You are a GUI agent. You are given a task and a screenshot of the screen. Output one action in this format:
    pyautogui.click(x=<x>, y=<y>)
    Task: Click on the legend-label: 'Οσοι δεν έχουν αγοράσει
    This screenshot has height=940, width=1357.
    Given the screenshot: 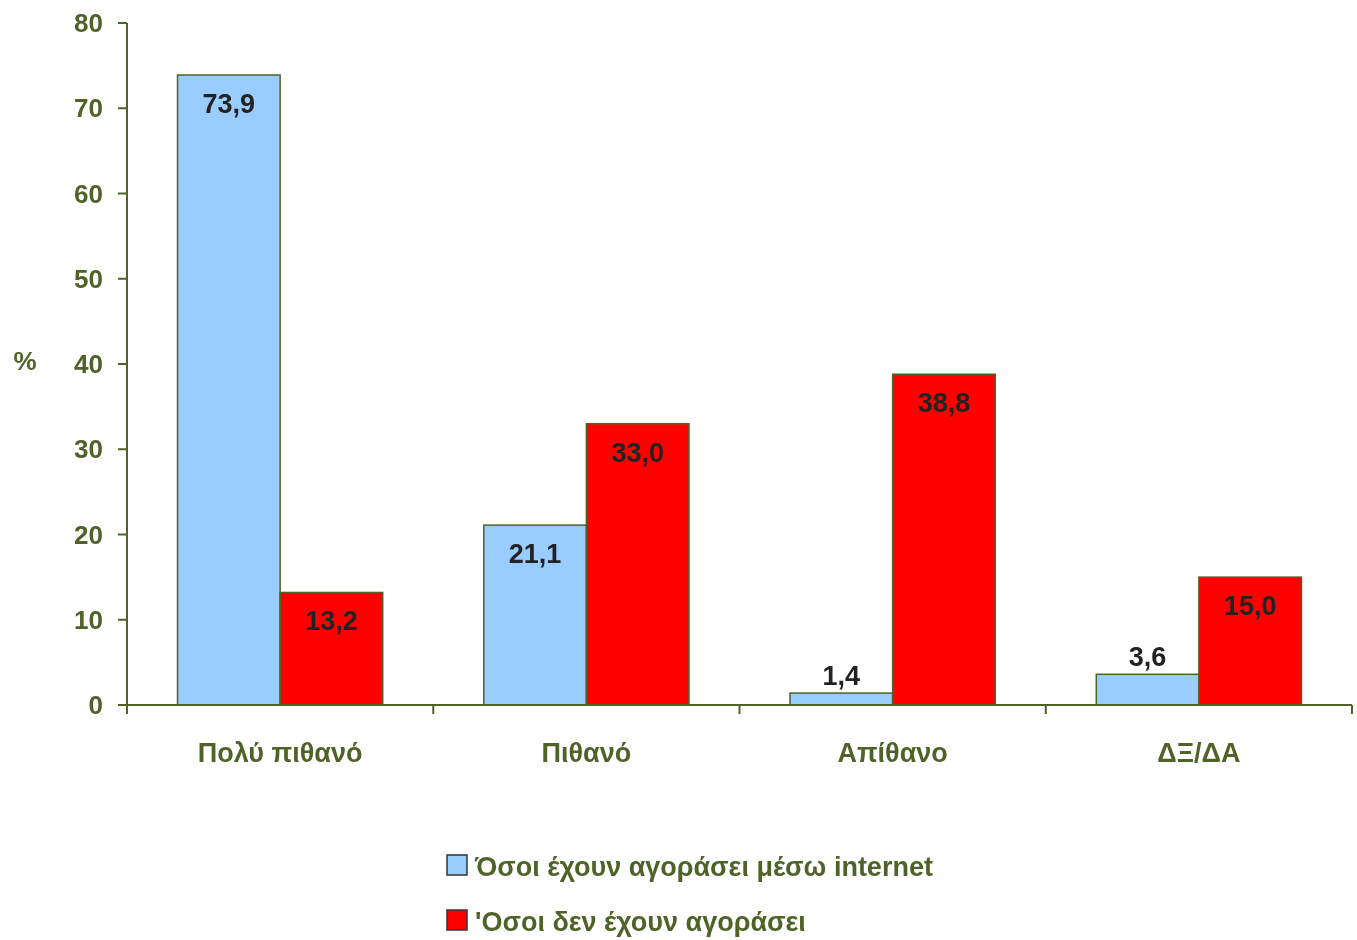 What is the action you would take?
    pyautogui.click(x=640, y=922)
    